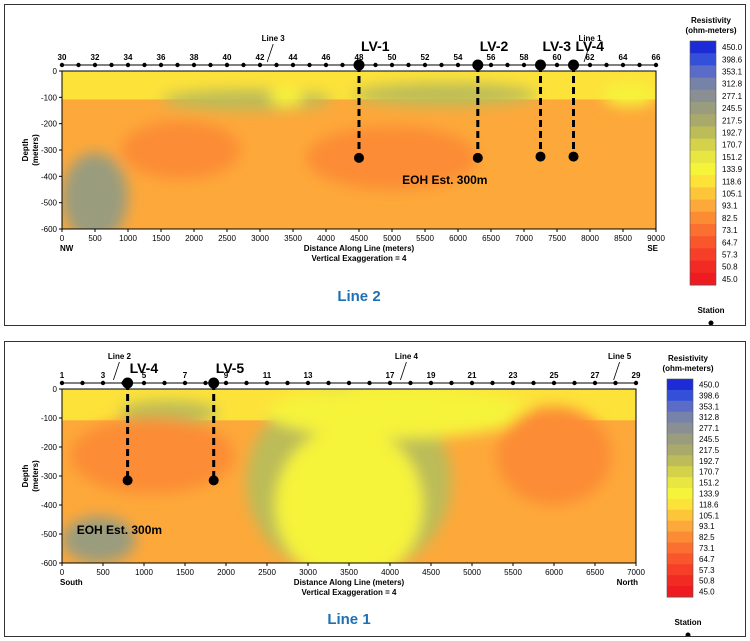 The image size is (750, 641). I want to click on station-label: 32, so click(95, 57).